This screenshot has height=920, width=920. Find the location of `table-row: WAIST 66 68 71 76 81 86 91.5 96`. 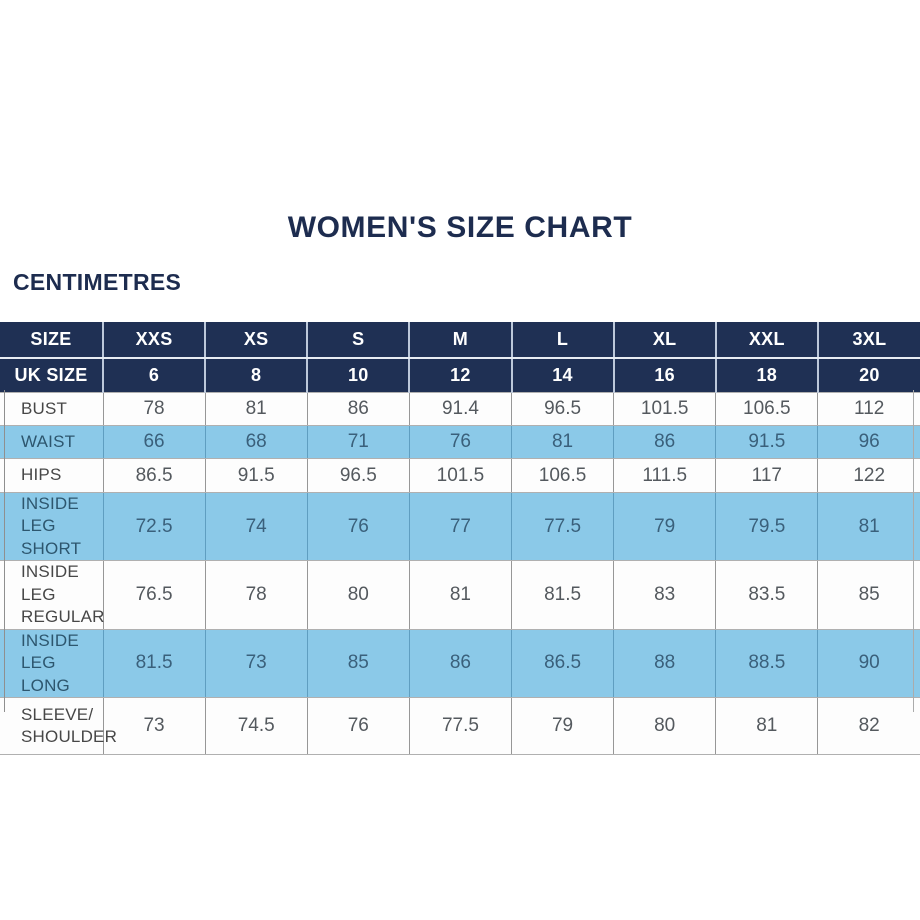

table-row: WAIST 66 68 71 76 81 86 91.5 96 is located at coordinates (460, 442).